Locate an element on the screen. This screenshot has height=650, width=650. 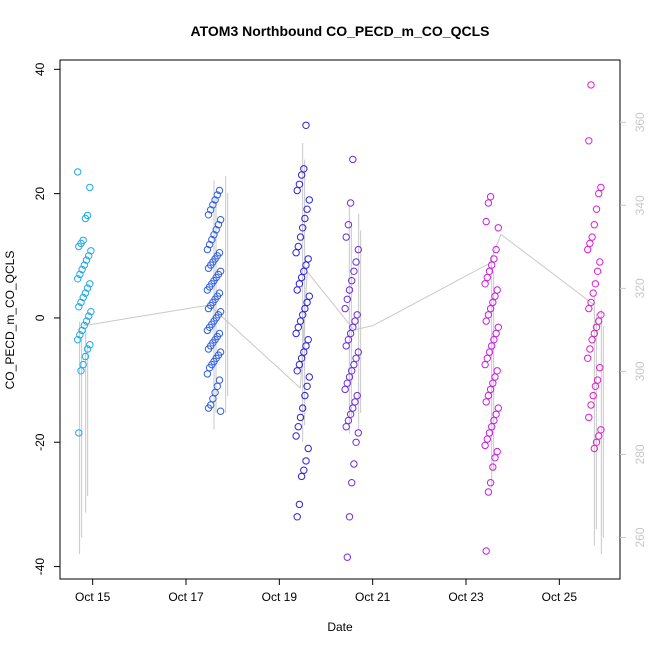
y-tick-label: 0 is located at coordinates (40, 317).